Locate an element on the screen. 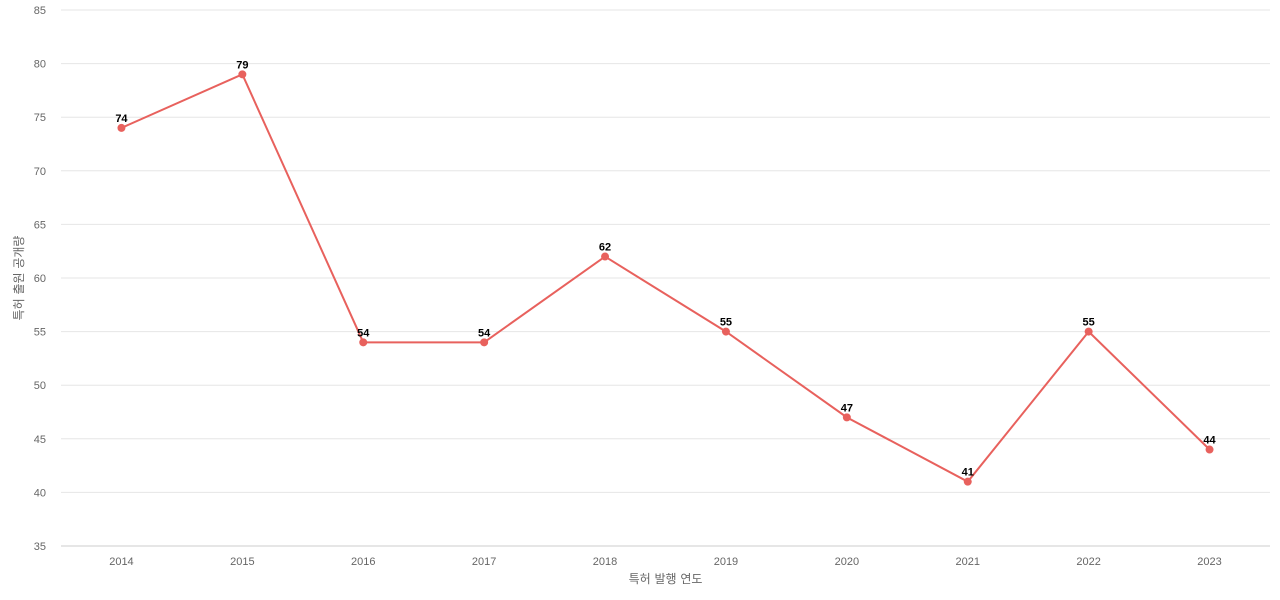 The image size is (1280, 600). x-tick-label: 2017 is located at coordinates (484, 562).